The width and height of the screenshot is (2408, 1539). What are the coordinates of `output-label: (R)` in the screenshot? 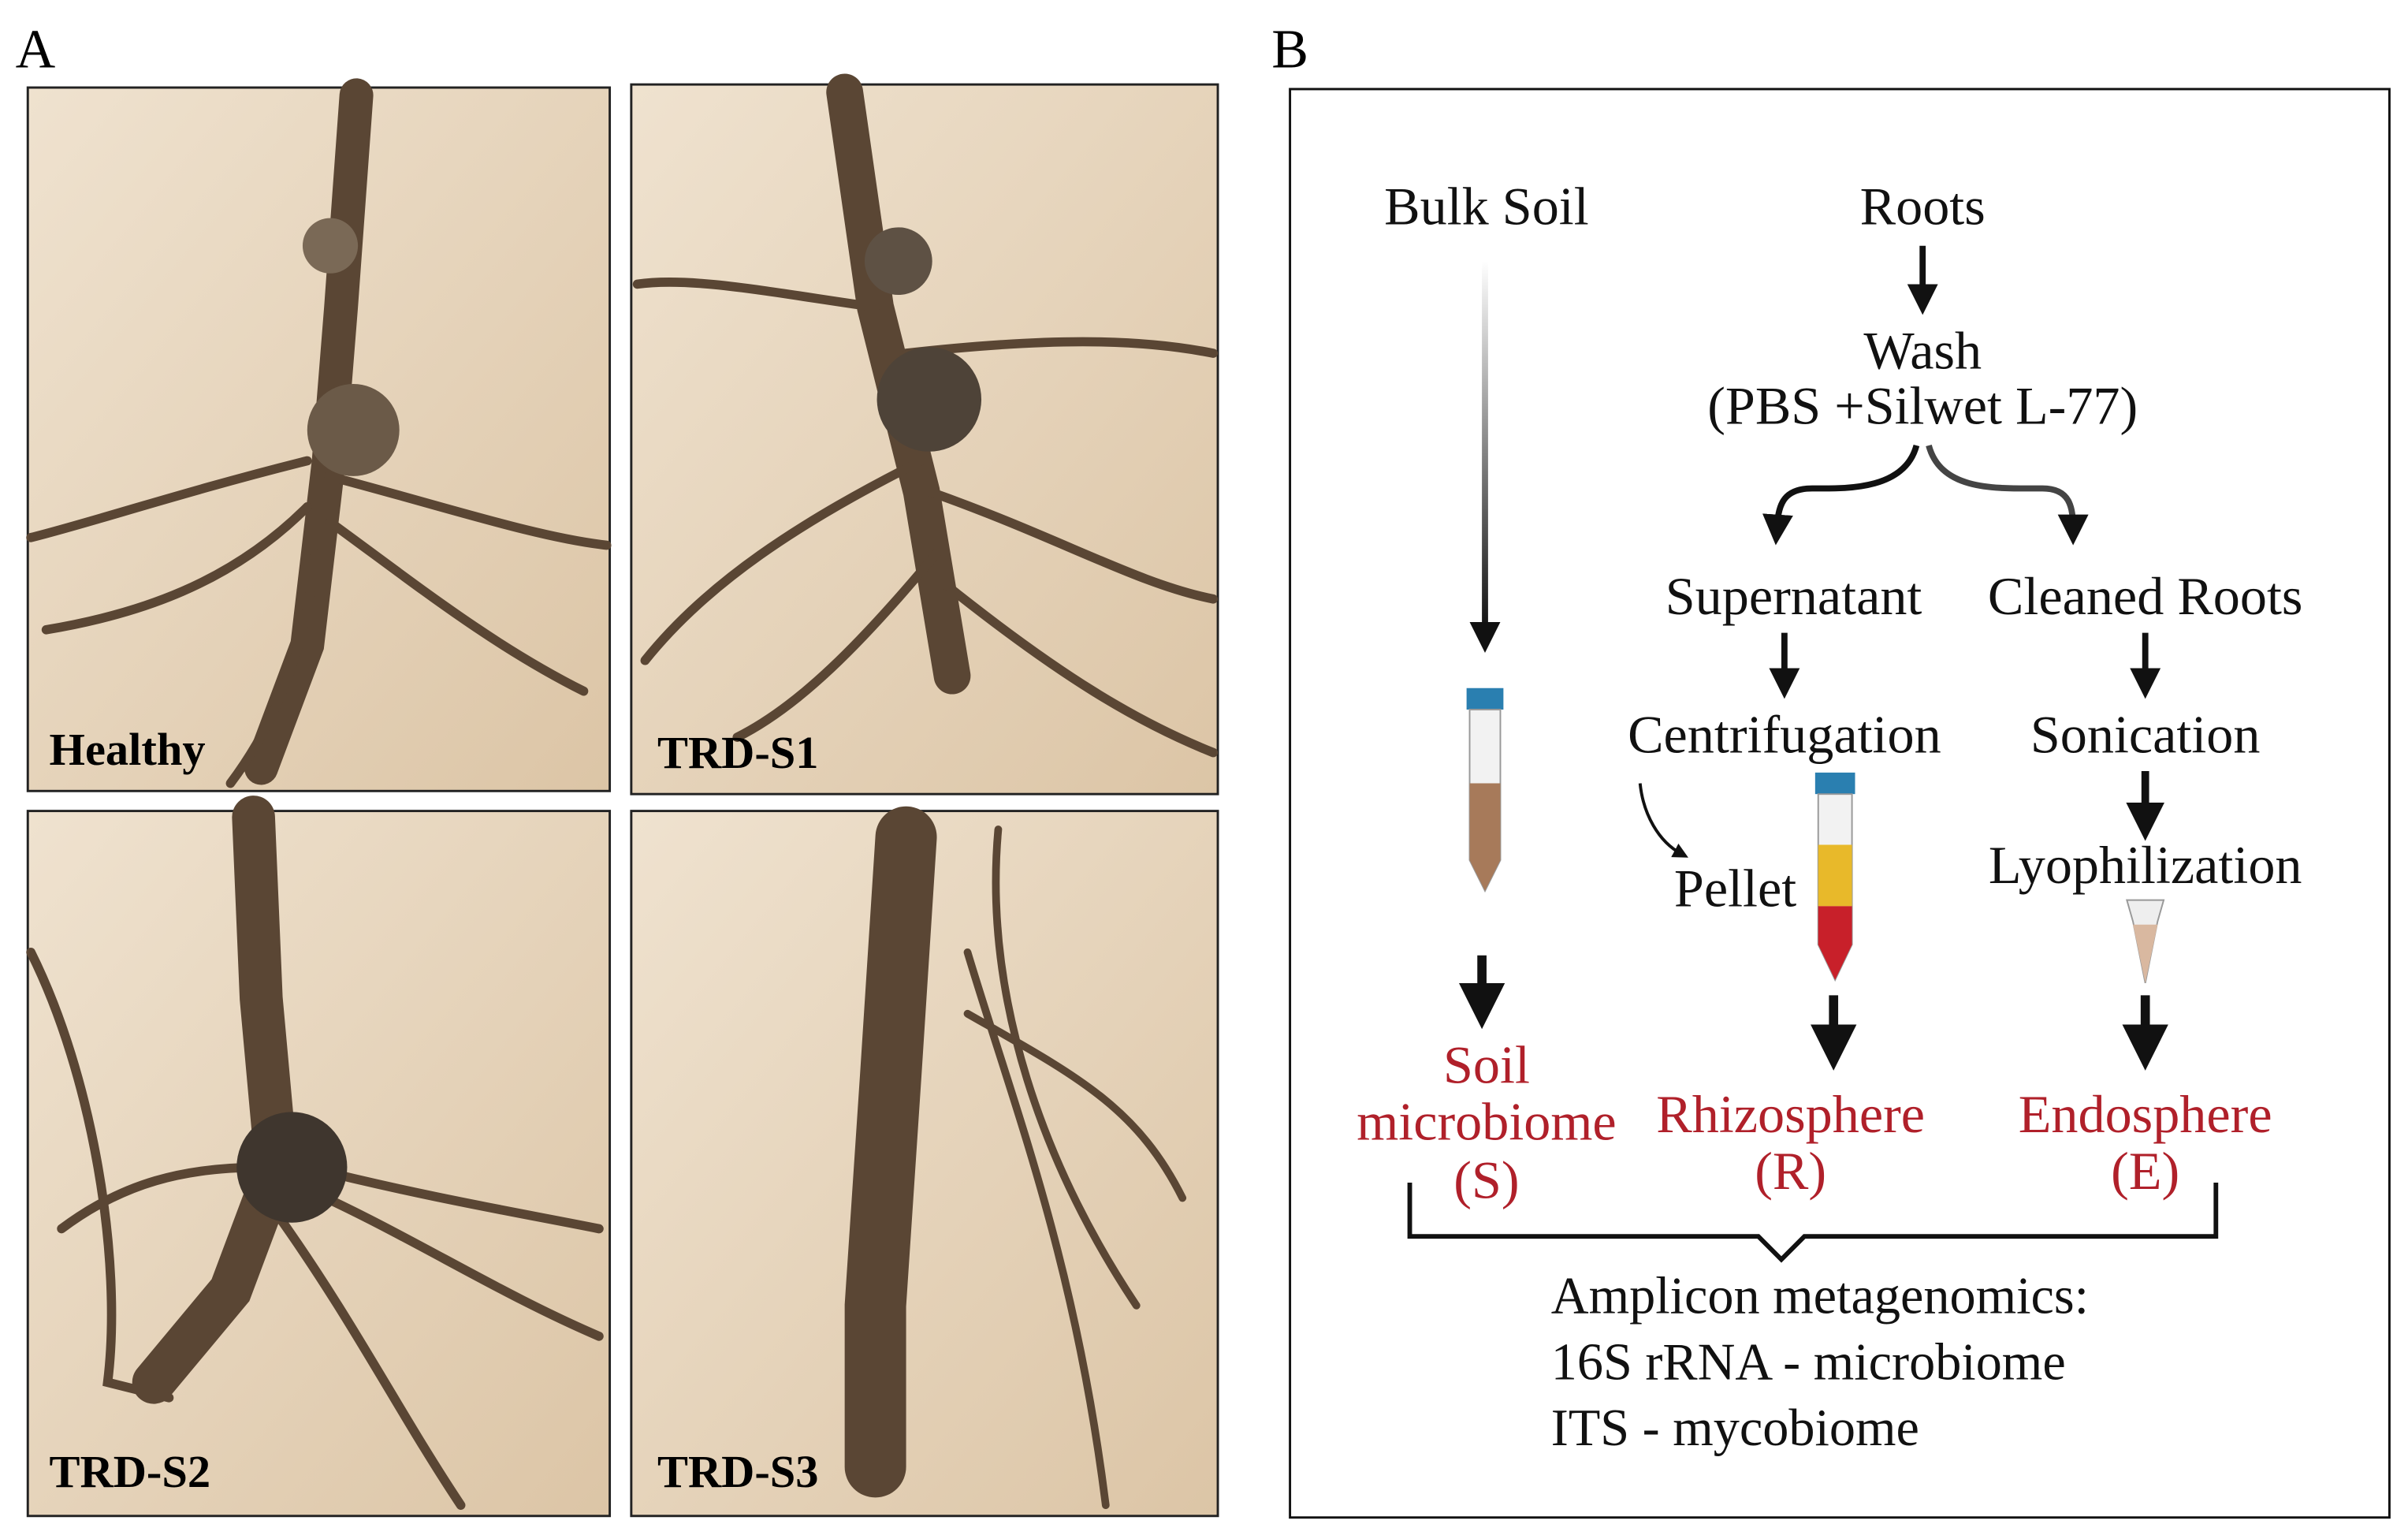 It's located at (1790, 1171).